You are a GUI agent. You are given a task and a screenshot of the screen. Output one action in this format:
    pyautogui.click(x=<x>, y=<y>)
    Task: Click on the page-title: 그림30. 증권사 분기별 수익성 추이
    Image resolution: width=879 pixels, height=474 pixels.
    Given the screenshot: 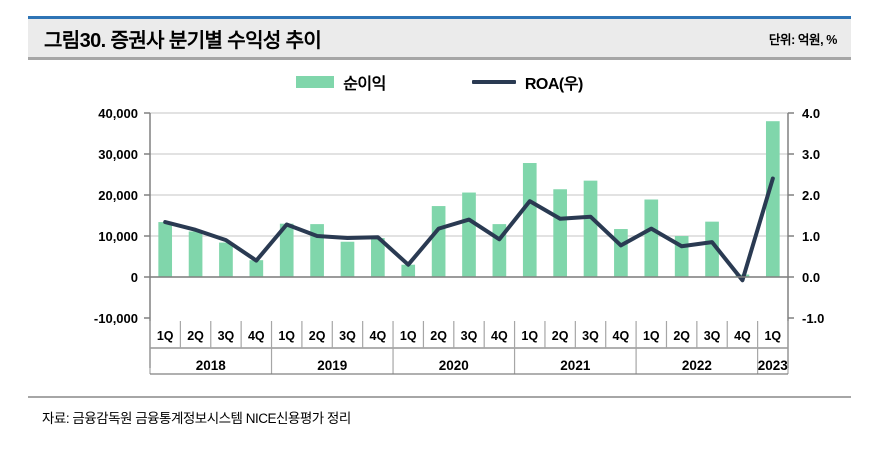 What is the action you would take?
    pyautogui.click(x=183, y=40)
    